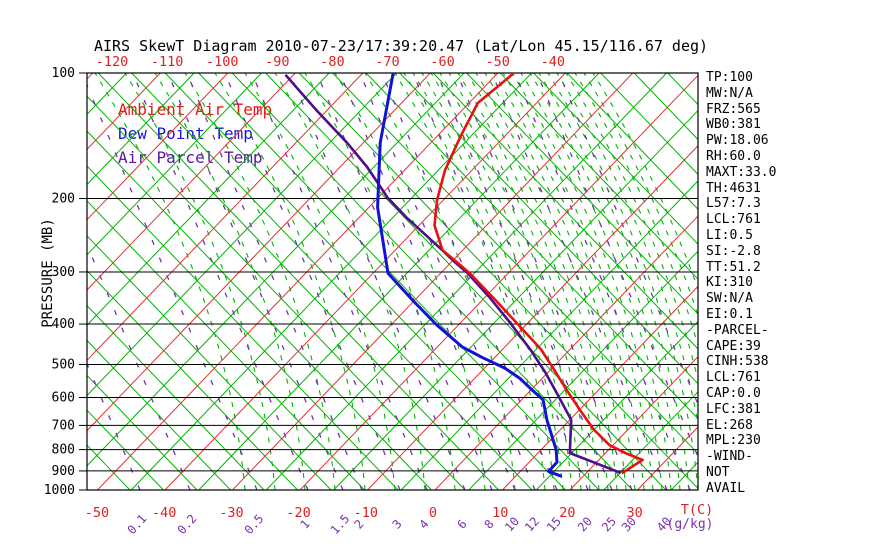 Image resolution: width=870 pixels, height=560 pixels. I want to click on stat-line: TT:51.2, so click(733, 267).